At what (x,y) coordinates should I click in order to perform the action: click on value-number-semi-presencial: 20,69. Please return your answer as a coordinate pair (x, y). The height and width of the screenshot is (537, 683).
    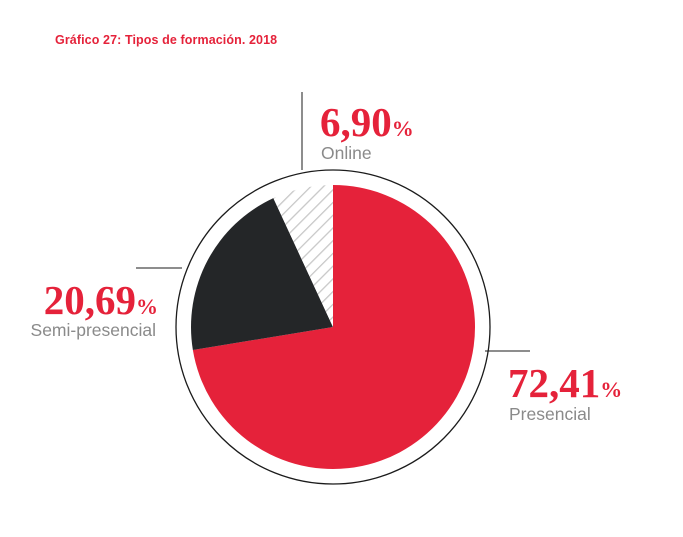
    Looking at the image, I should click on (90, 300).